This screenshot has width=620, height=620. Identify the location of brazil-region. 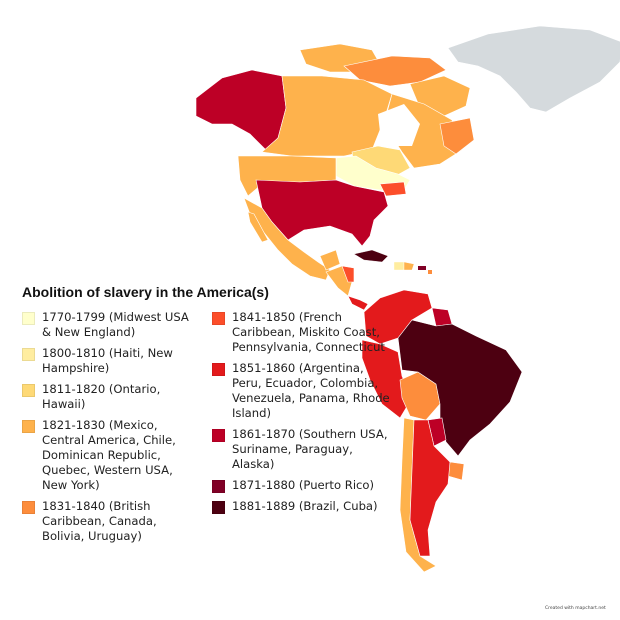
(460, 388).